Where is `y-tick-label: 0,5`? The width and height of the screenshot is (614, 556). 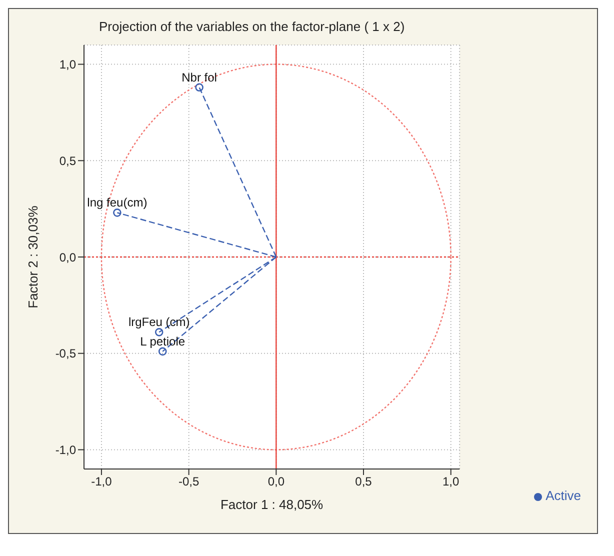 y-tick-label: 0,5 is located at coordinates (67, 161).